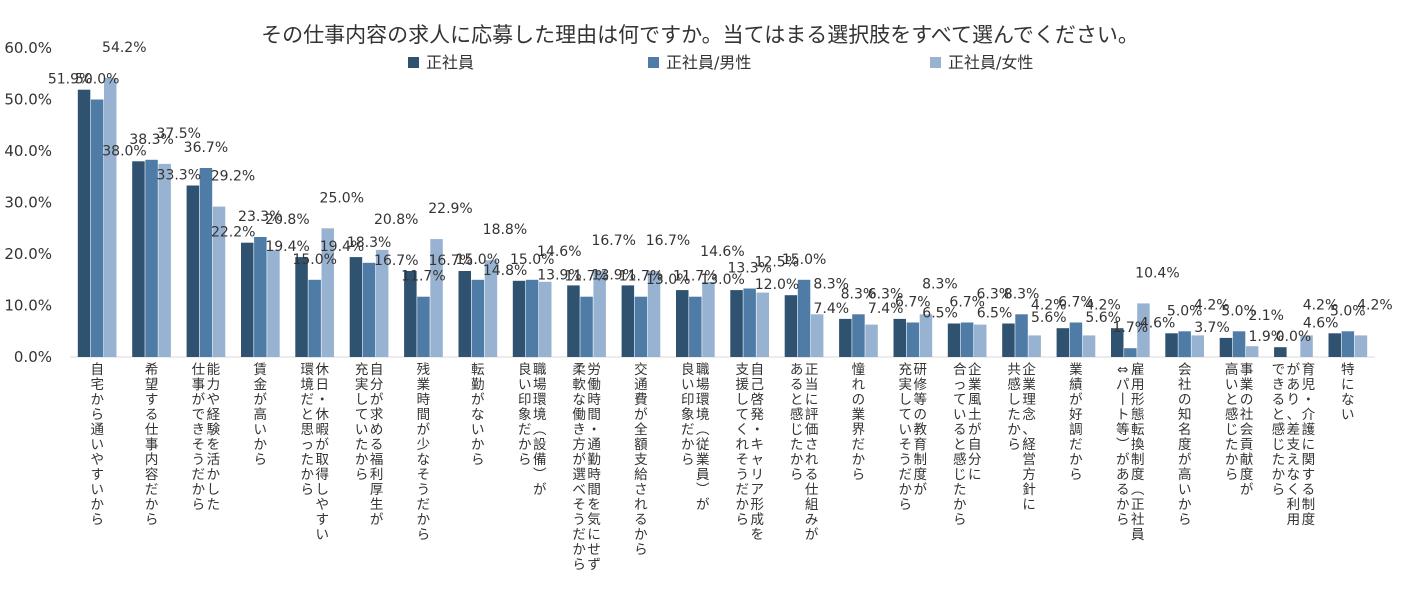 The width and height of the screenshot is (1412, 590). What do you see at coordinates (1279, 430) in the screenshot?
I see `category-label: できると感じたから` at bounding box center [1279, 430].